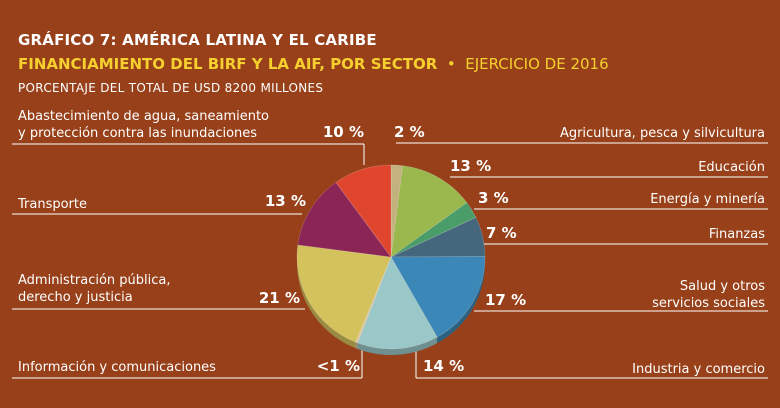 This screenshot has width=780, height=408. I want to click on slice-label: Salud y otros servicios sociales, so click(708, 295).